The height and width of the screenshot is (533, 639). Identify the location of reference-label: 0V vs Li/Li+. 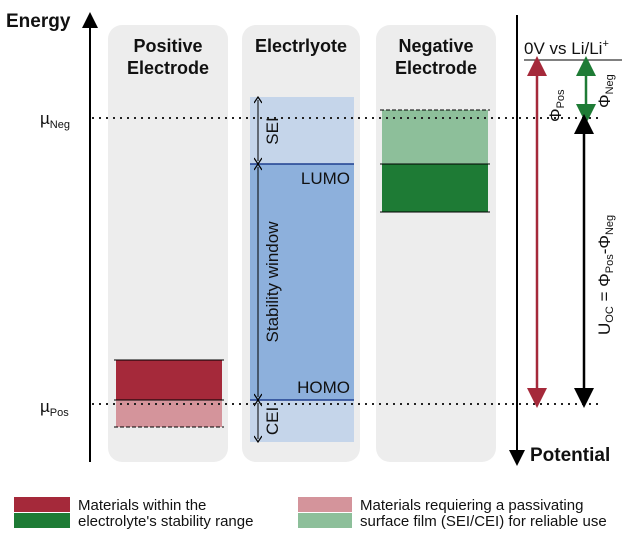
(566, 48).